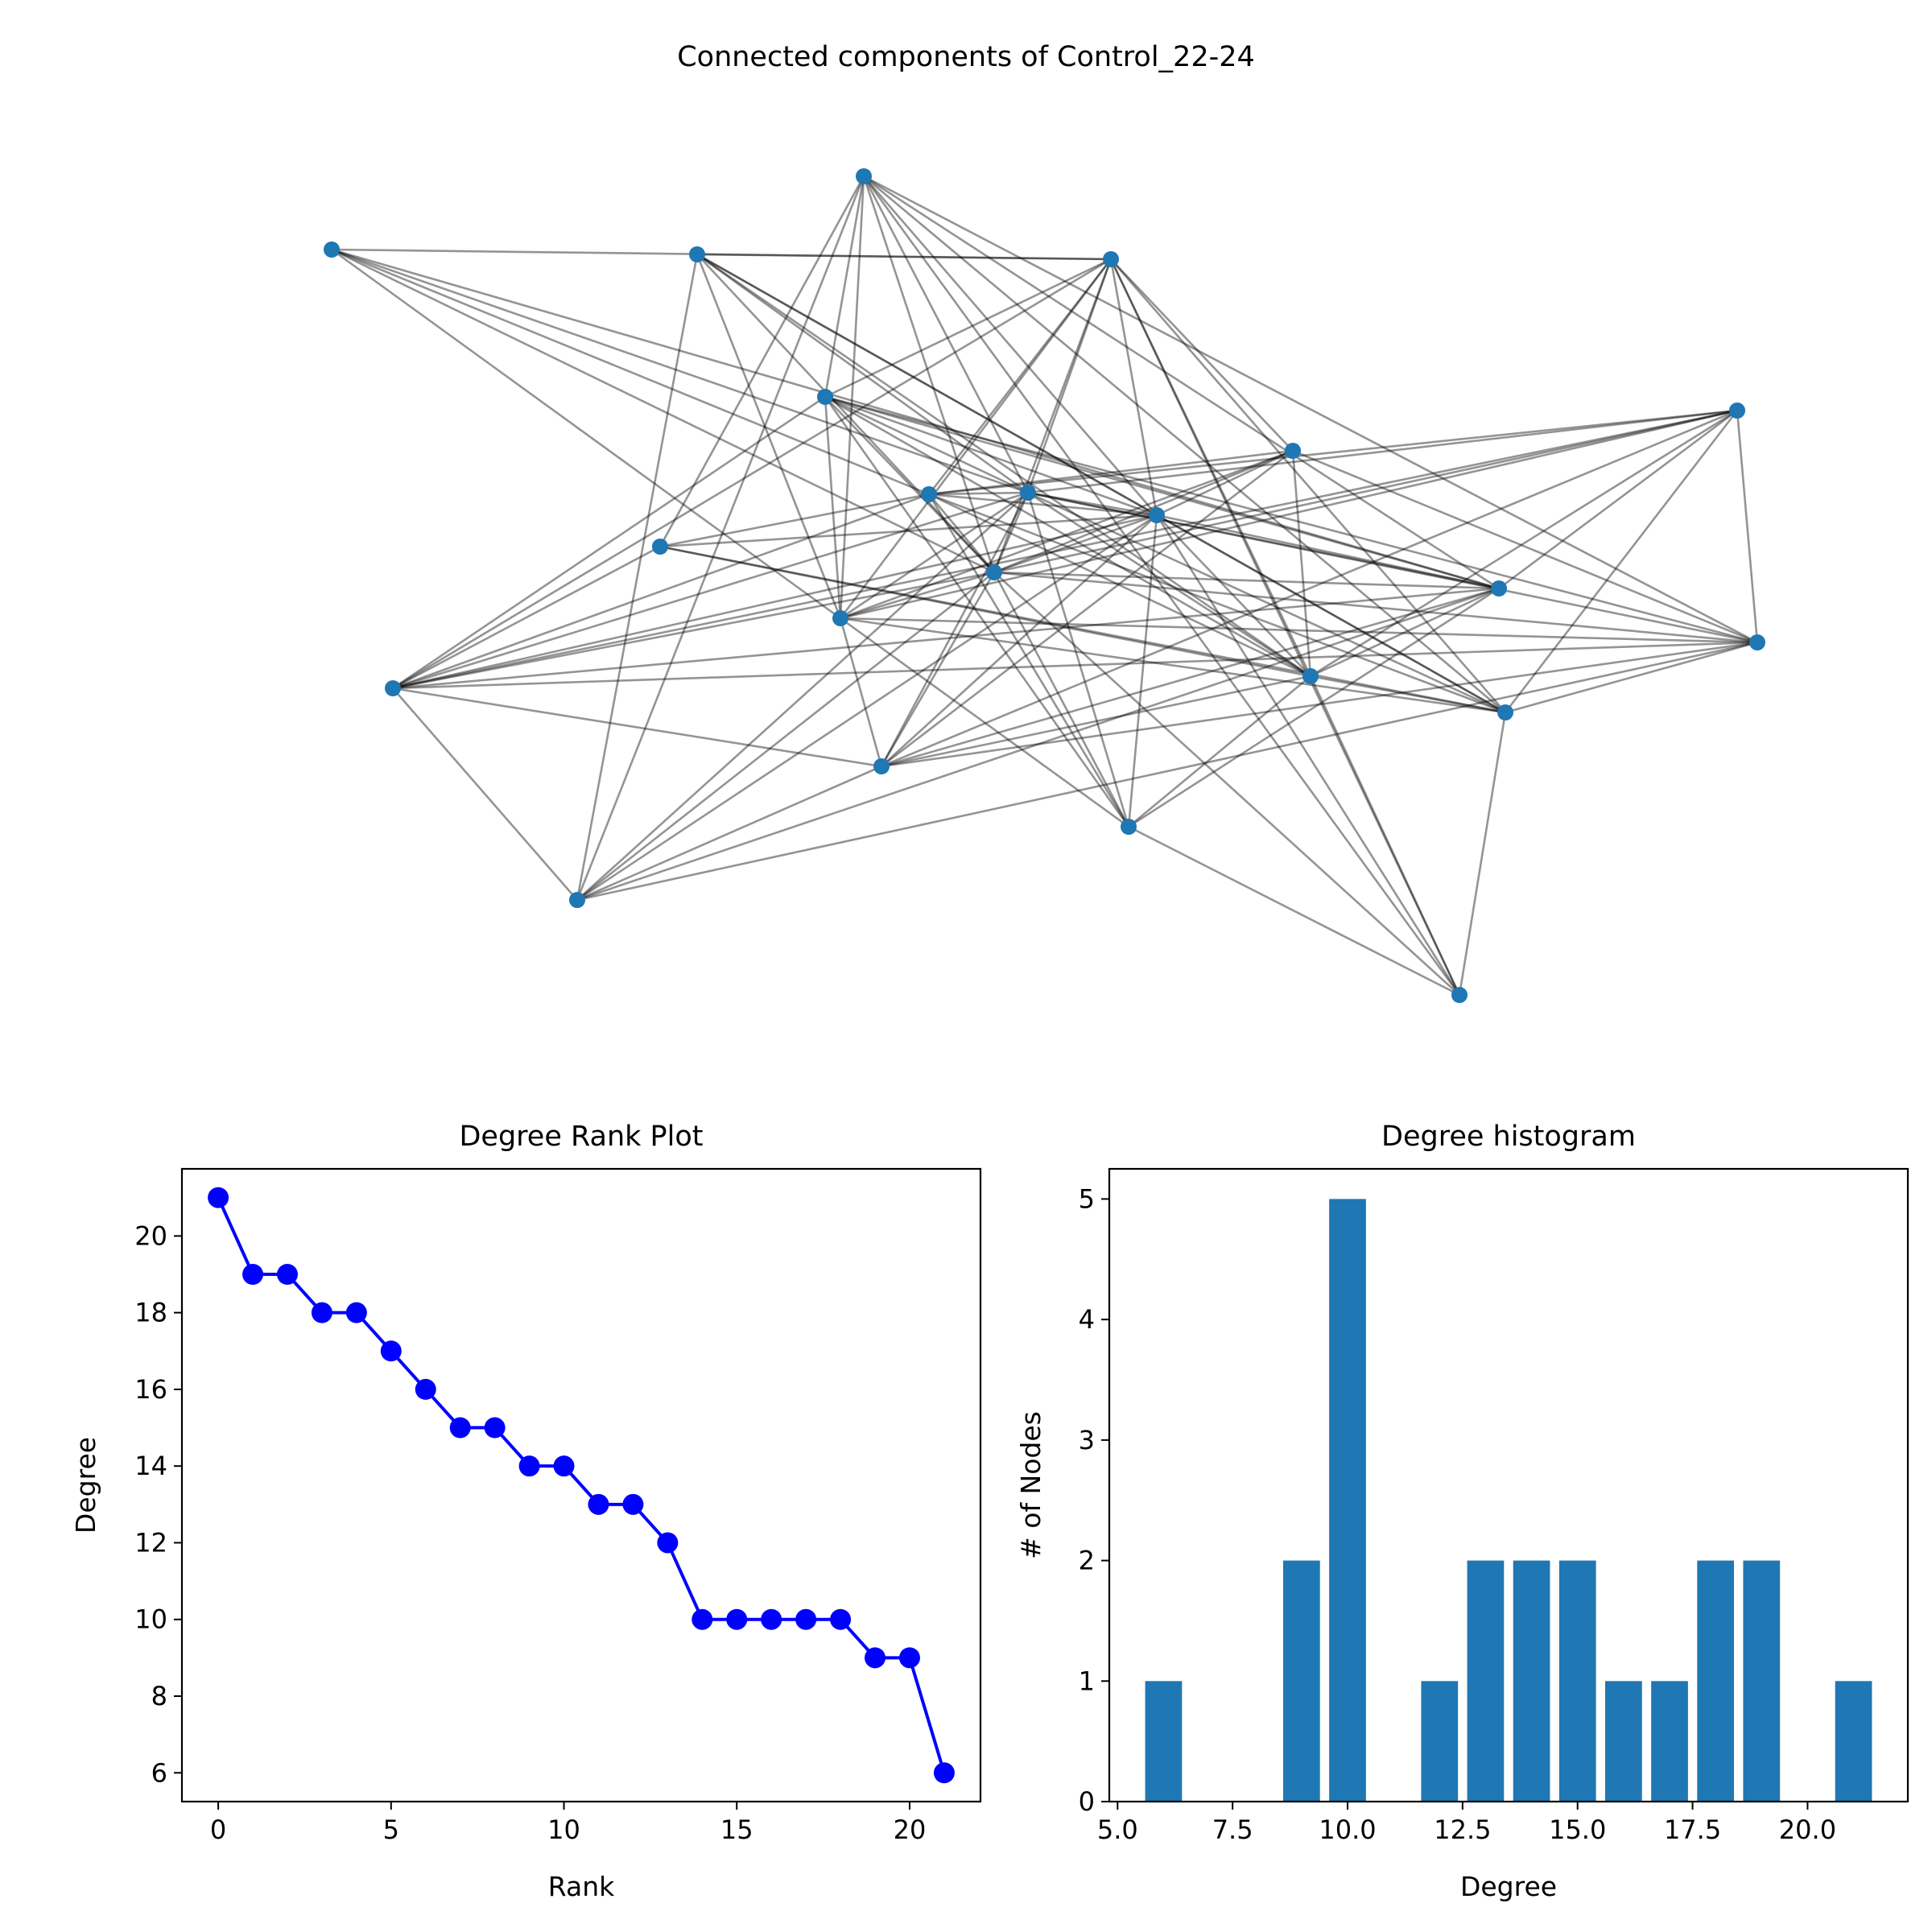 The height and width of the screenshot is (1932, 1932). Describe the element at coordinates (1577, 1829) in the screenshot. I see `histogram-xtick-label: 15.0` at that location.